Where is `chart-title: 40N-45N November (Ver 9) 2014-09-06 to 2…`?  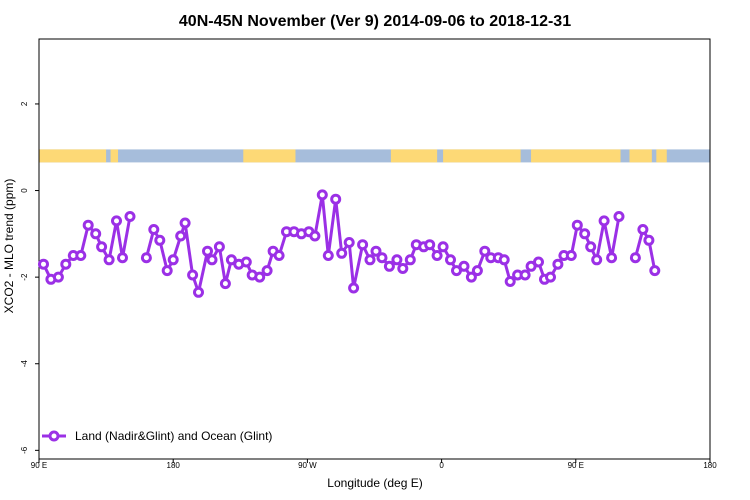 chart-title: 40N-45N November (Ver 9) 2014-09-06 to 2… is located at coordinates (375, 21).